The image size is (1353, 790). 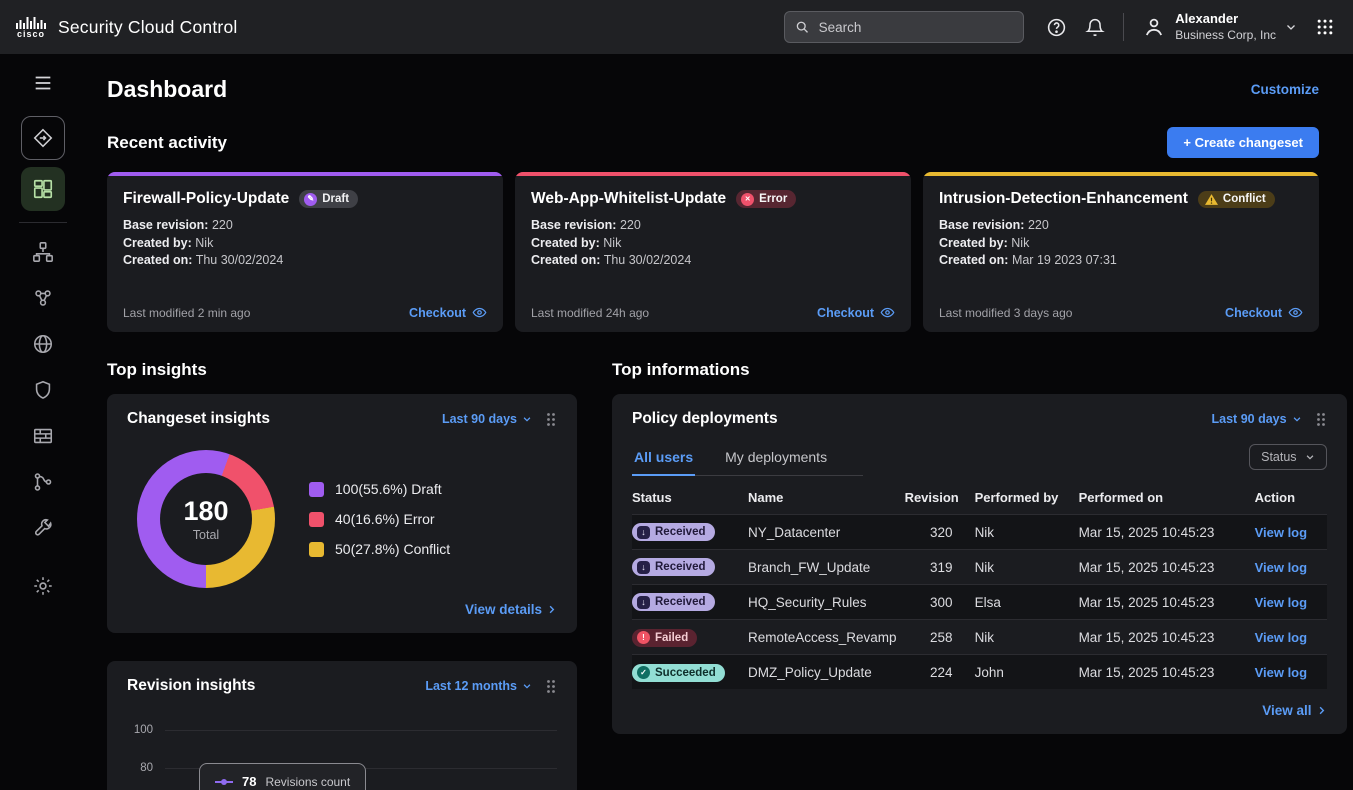 What do you see at coordinates (552, 609) in the screenshot?
I see `chevron-right-icon` at bounding box center [552, 609].